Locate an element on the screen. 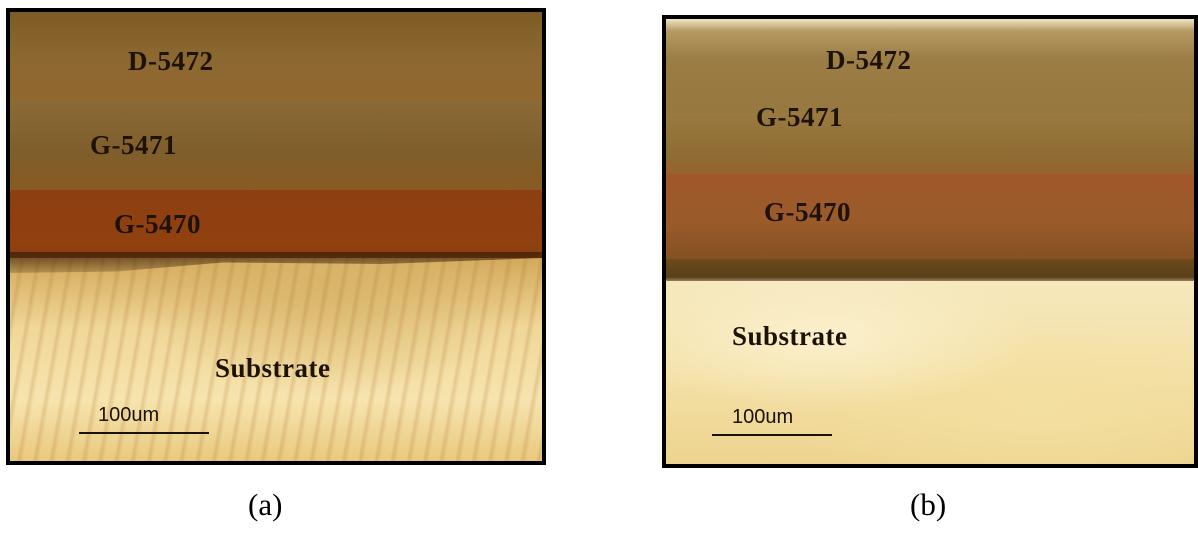  caption-a: (a) is located at coordinates (265, 504).